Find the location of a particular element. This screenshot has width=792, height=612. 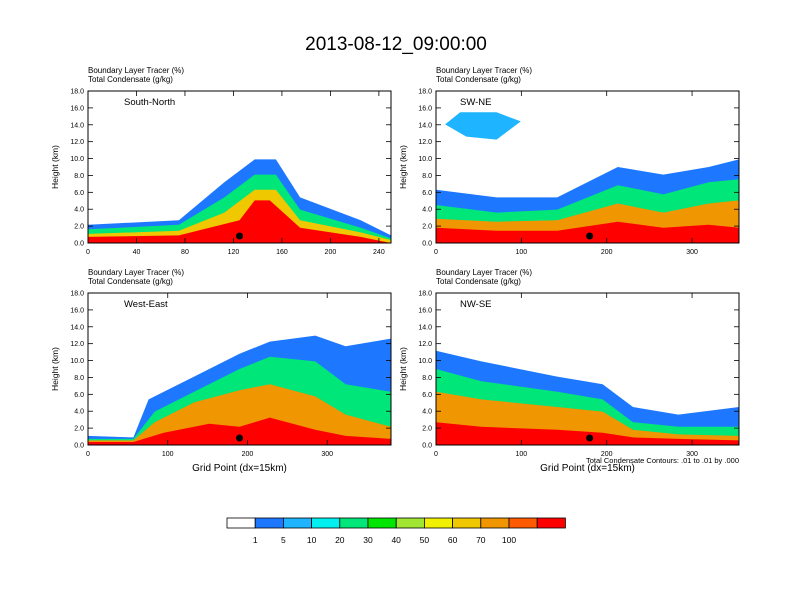

x-tick-label: 40 is located at coordinates (137, 252).